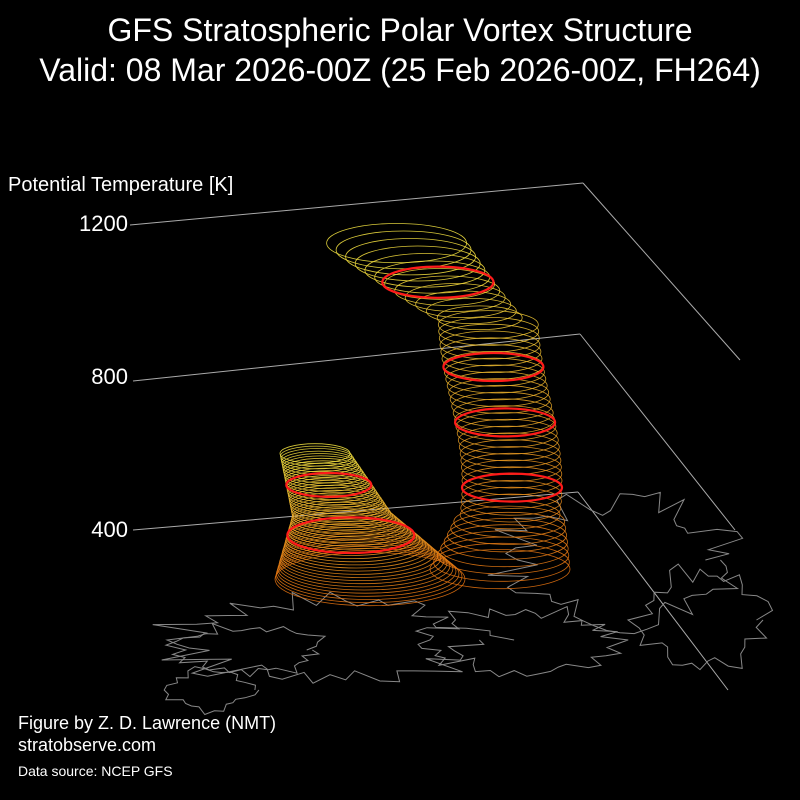 Image resolution: width=800 pixels, height=800 pixels. I want to click on z-tick-label: 1200, so click(103, 223).